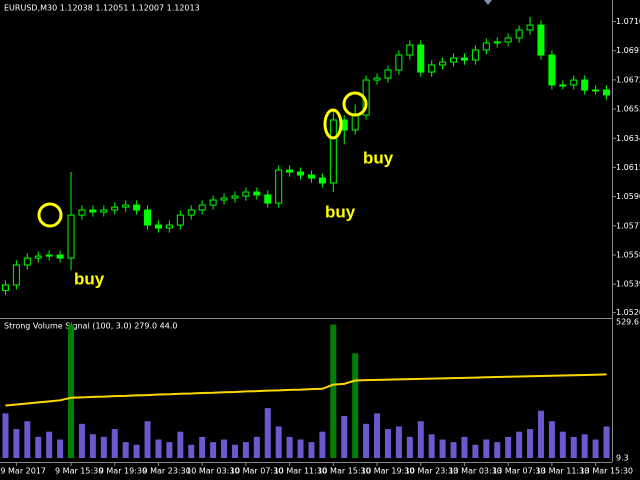  I want to click on x-tick-label: 10 Mar 07:30, so click(256, 471).